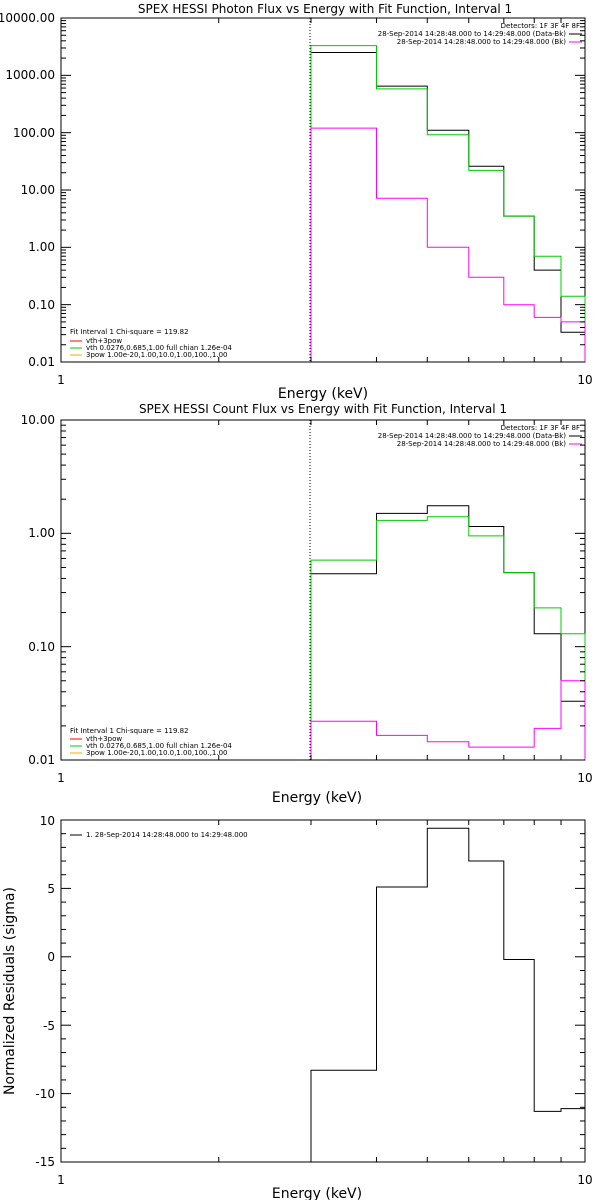 The image size is (600, 1200). I want to click on y-tick-label: 5, so click(51, 889).